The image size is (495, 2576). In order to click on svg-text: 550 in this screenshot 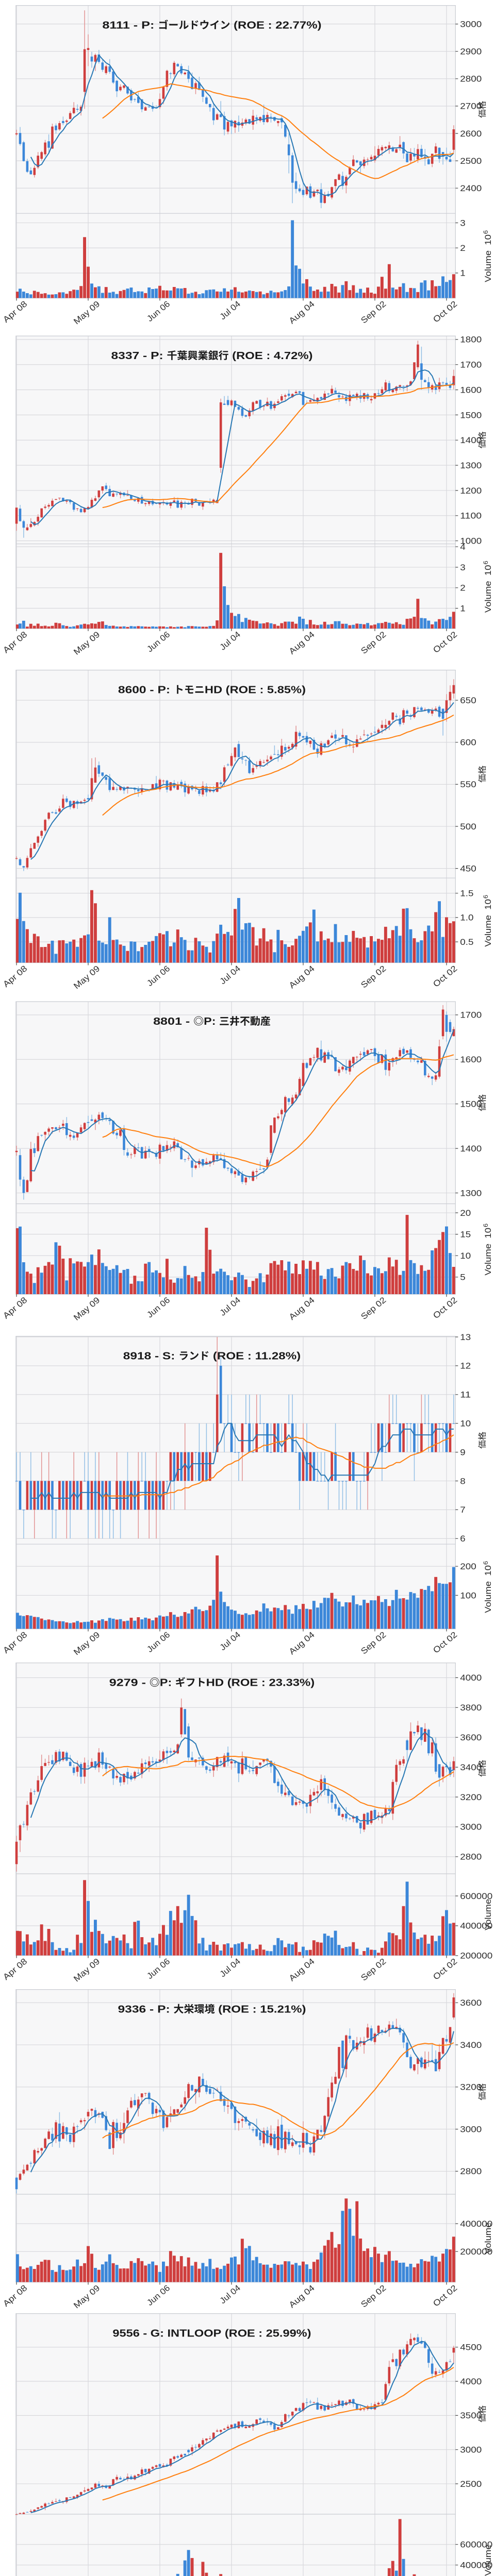, I will do `click(468, 785)`.